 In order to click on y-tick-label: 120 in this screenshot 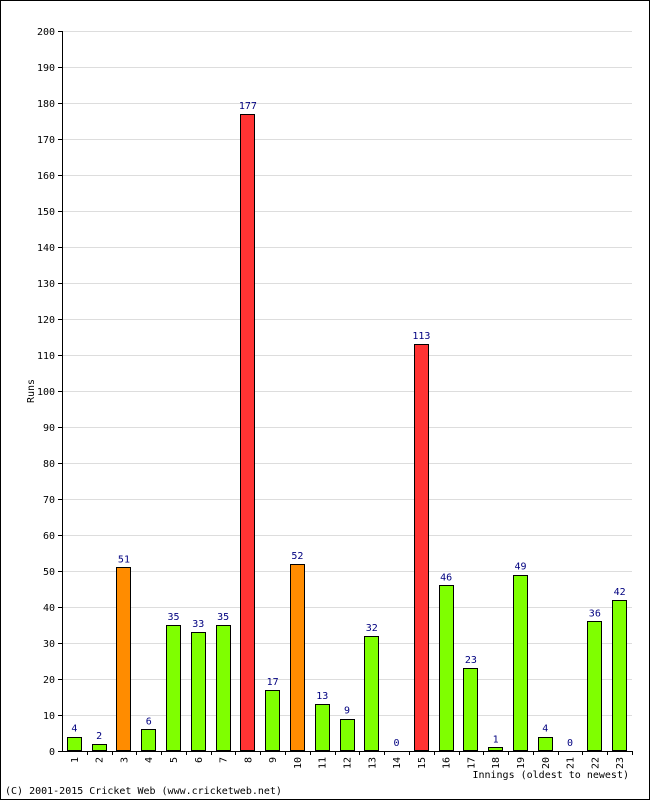, I will do `click(46, 320)`.